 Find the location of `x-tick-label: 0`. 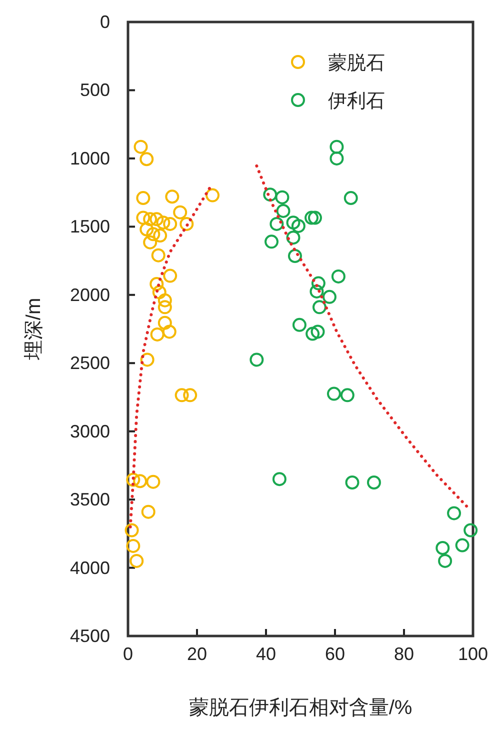

x-tick-label: 0 is located at coordinates (128, 654).